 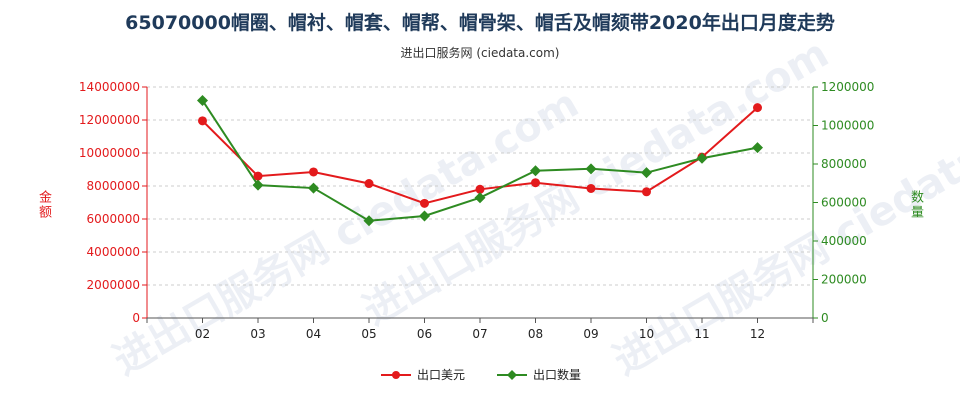 What do you see at coordinates (844, 164) in the screenshot?
I see `y-right-tick-label: 800000` at bounding box center [844, 164].